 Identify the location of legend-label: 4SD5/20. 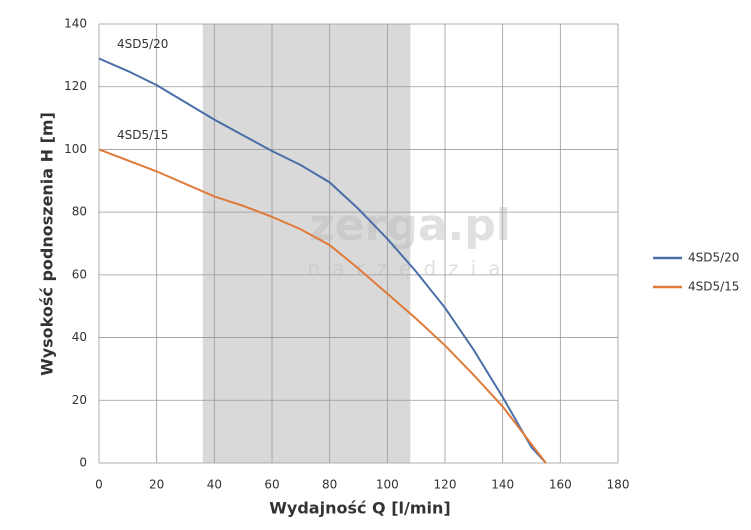
(713, 258).